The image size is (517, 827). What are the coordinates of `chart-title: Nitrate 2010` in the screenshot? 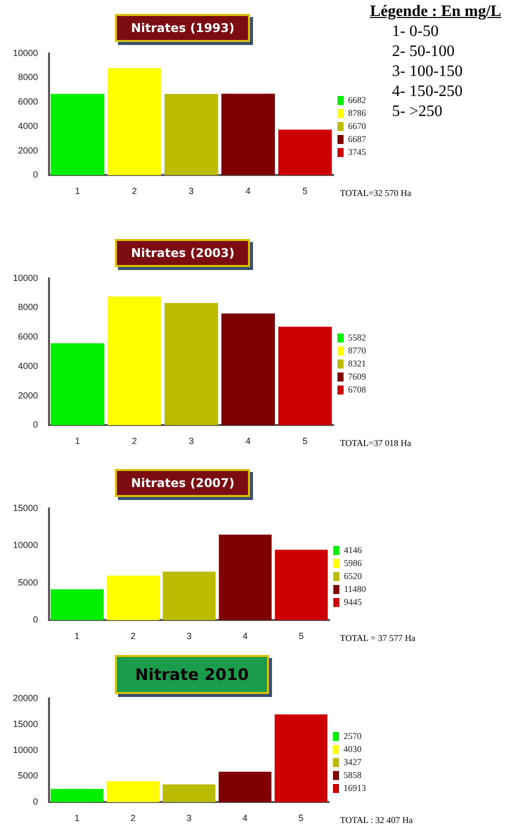 It's located at (192, 674).